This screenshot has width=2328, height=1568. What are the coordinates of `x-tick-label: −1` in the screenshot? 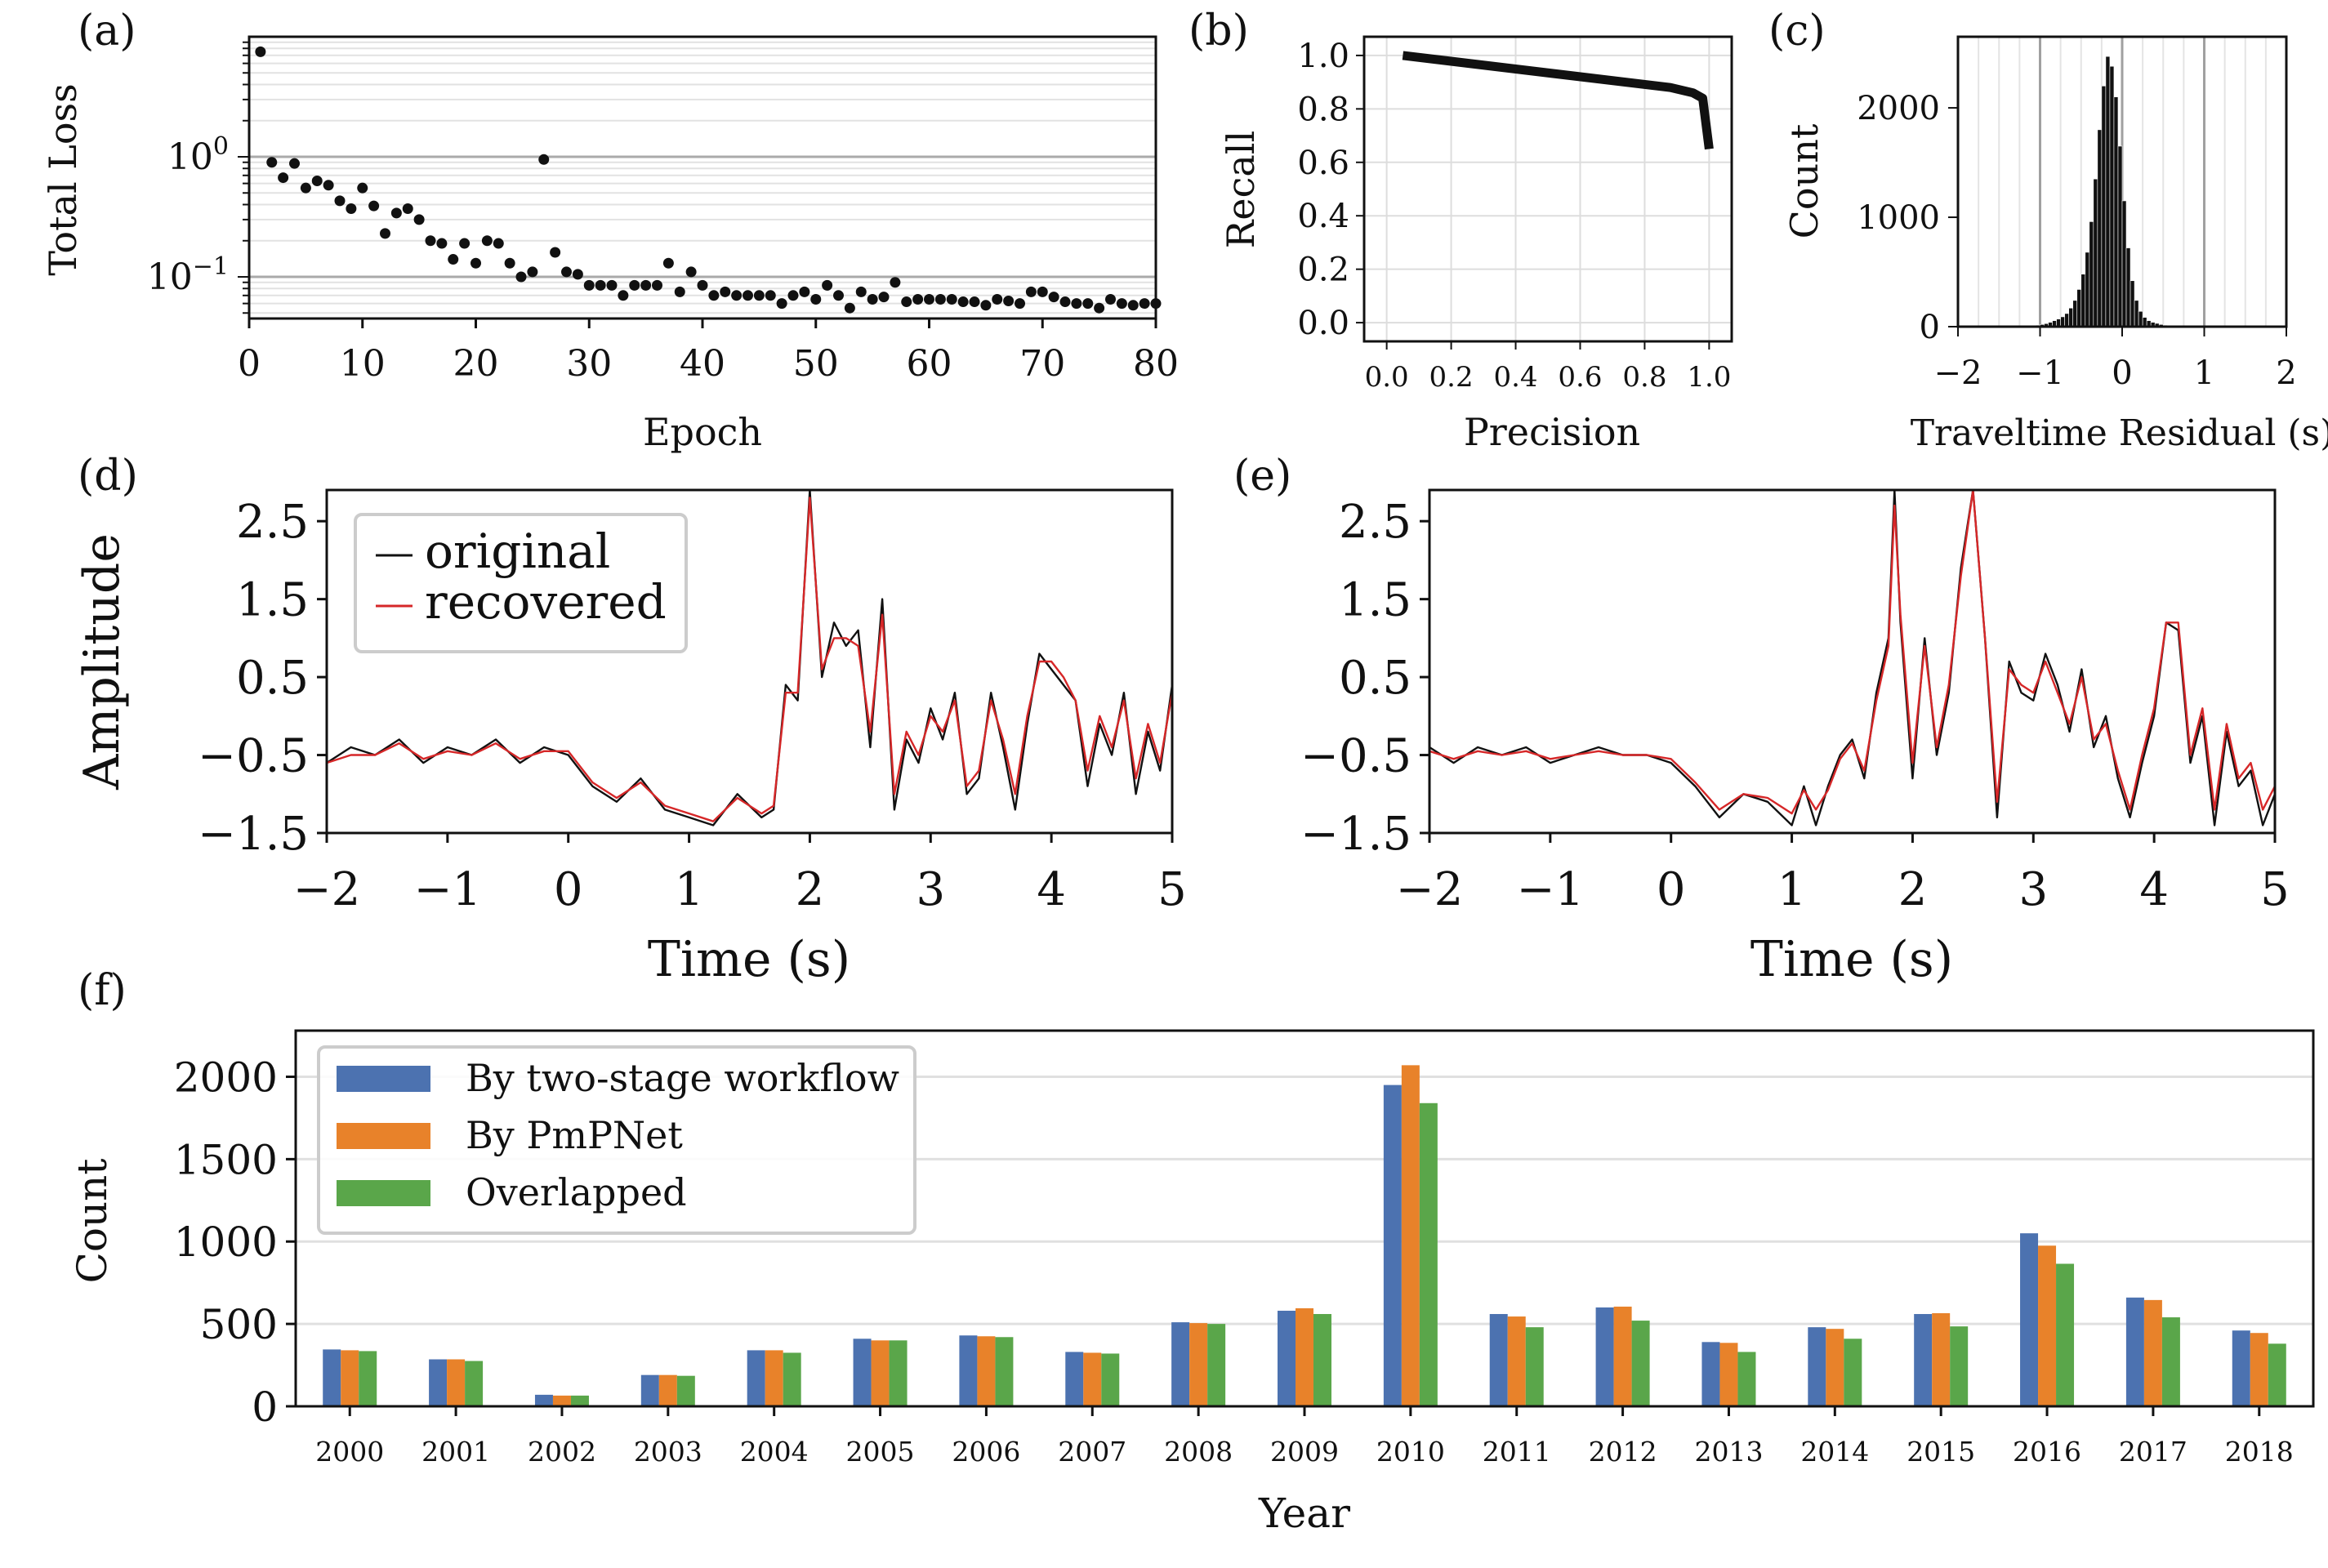 It's located at (2040, 373).